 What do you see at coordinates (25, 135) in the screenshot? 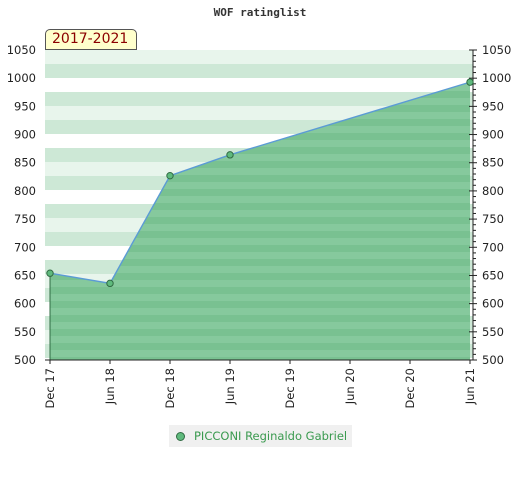
I see `y-tick-label-left: 900` at bounding box center [25, 135].